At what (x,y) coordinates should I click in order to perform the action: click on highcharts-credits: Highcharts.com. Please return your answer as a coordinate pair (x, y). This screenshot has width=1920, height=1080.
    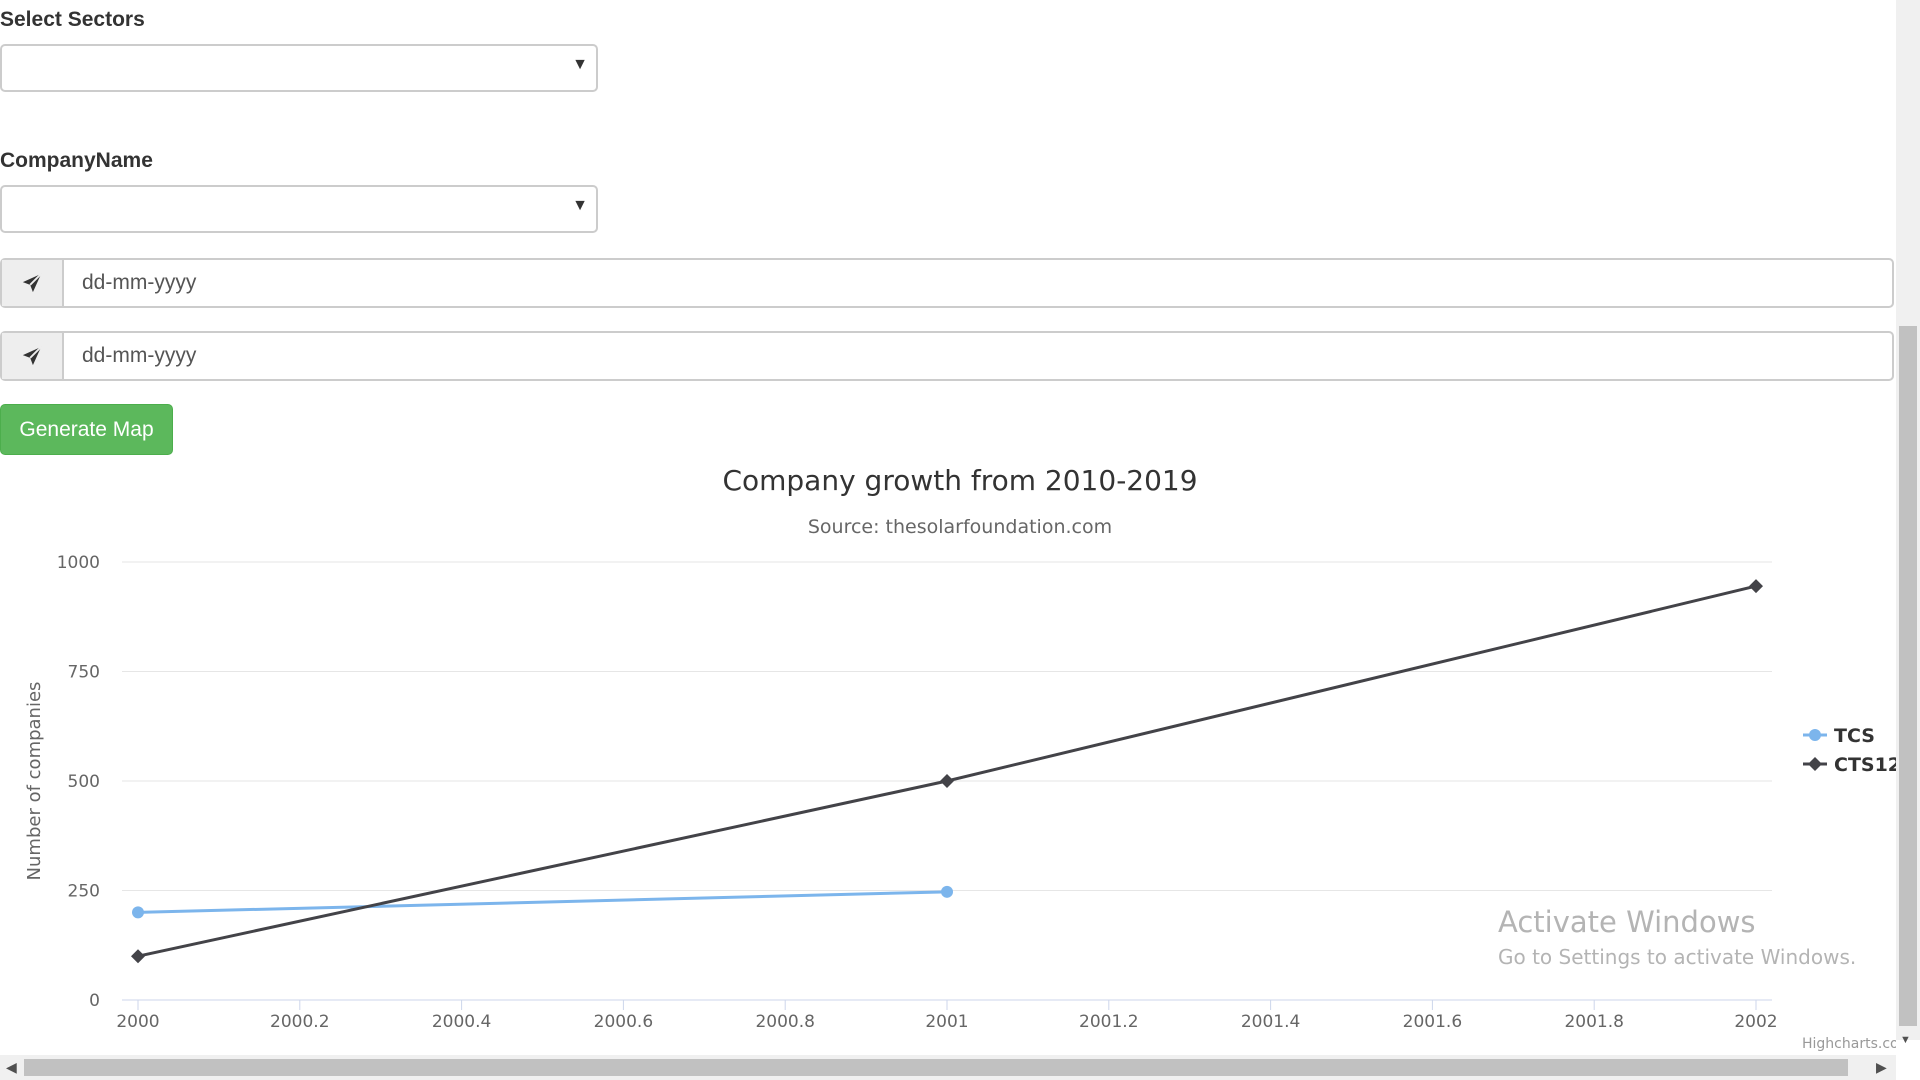
    Looking at the image, I should click on (1849, 1044).